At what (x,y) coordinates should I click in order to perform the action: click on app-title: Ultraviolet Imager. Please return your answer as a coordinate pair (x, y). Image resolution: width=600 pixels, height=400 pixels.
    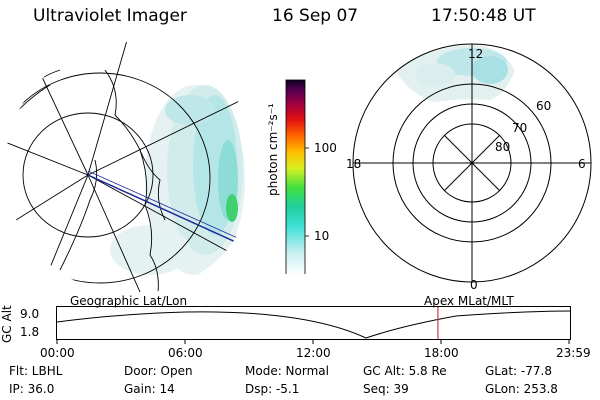
    Looking at the image, I should click on (110, 16).